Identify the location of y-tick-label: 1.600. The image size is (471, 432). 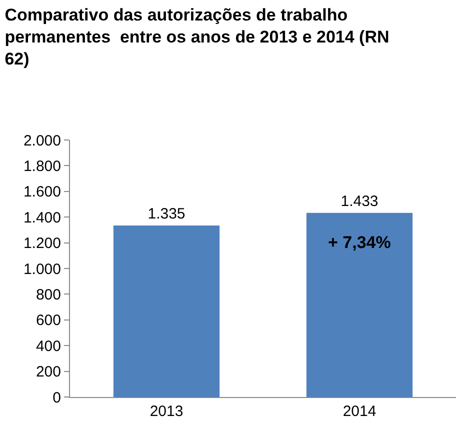
(42, 192).